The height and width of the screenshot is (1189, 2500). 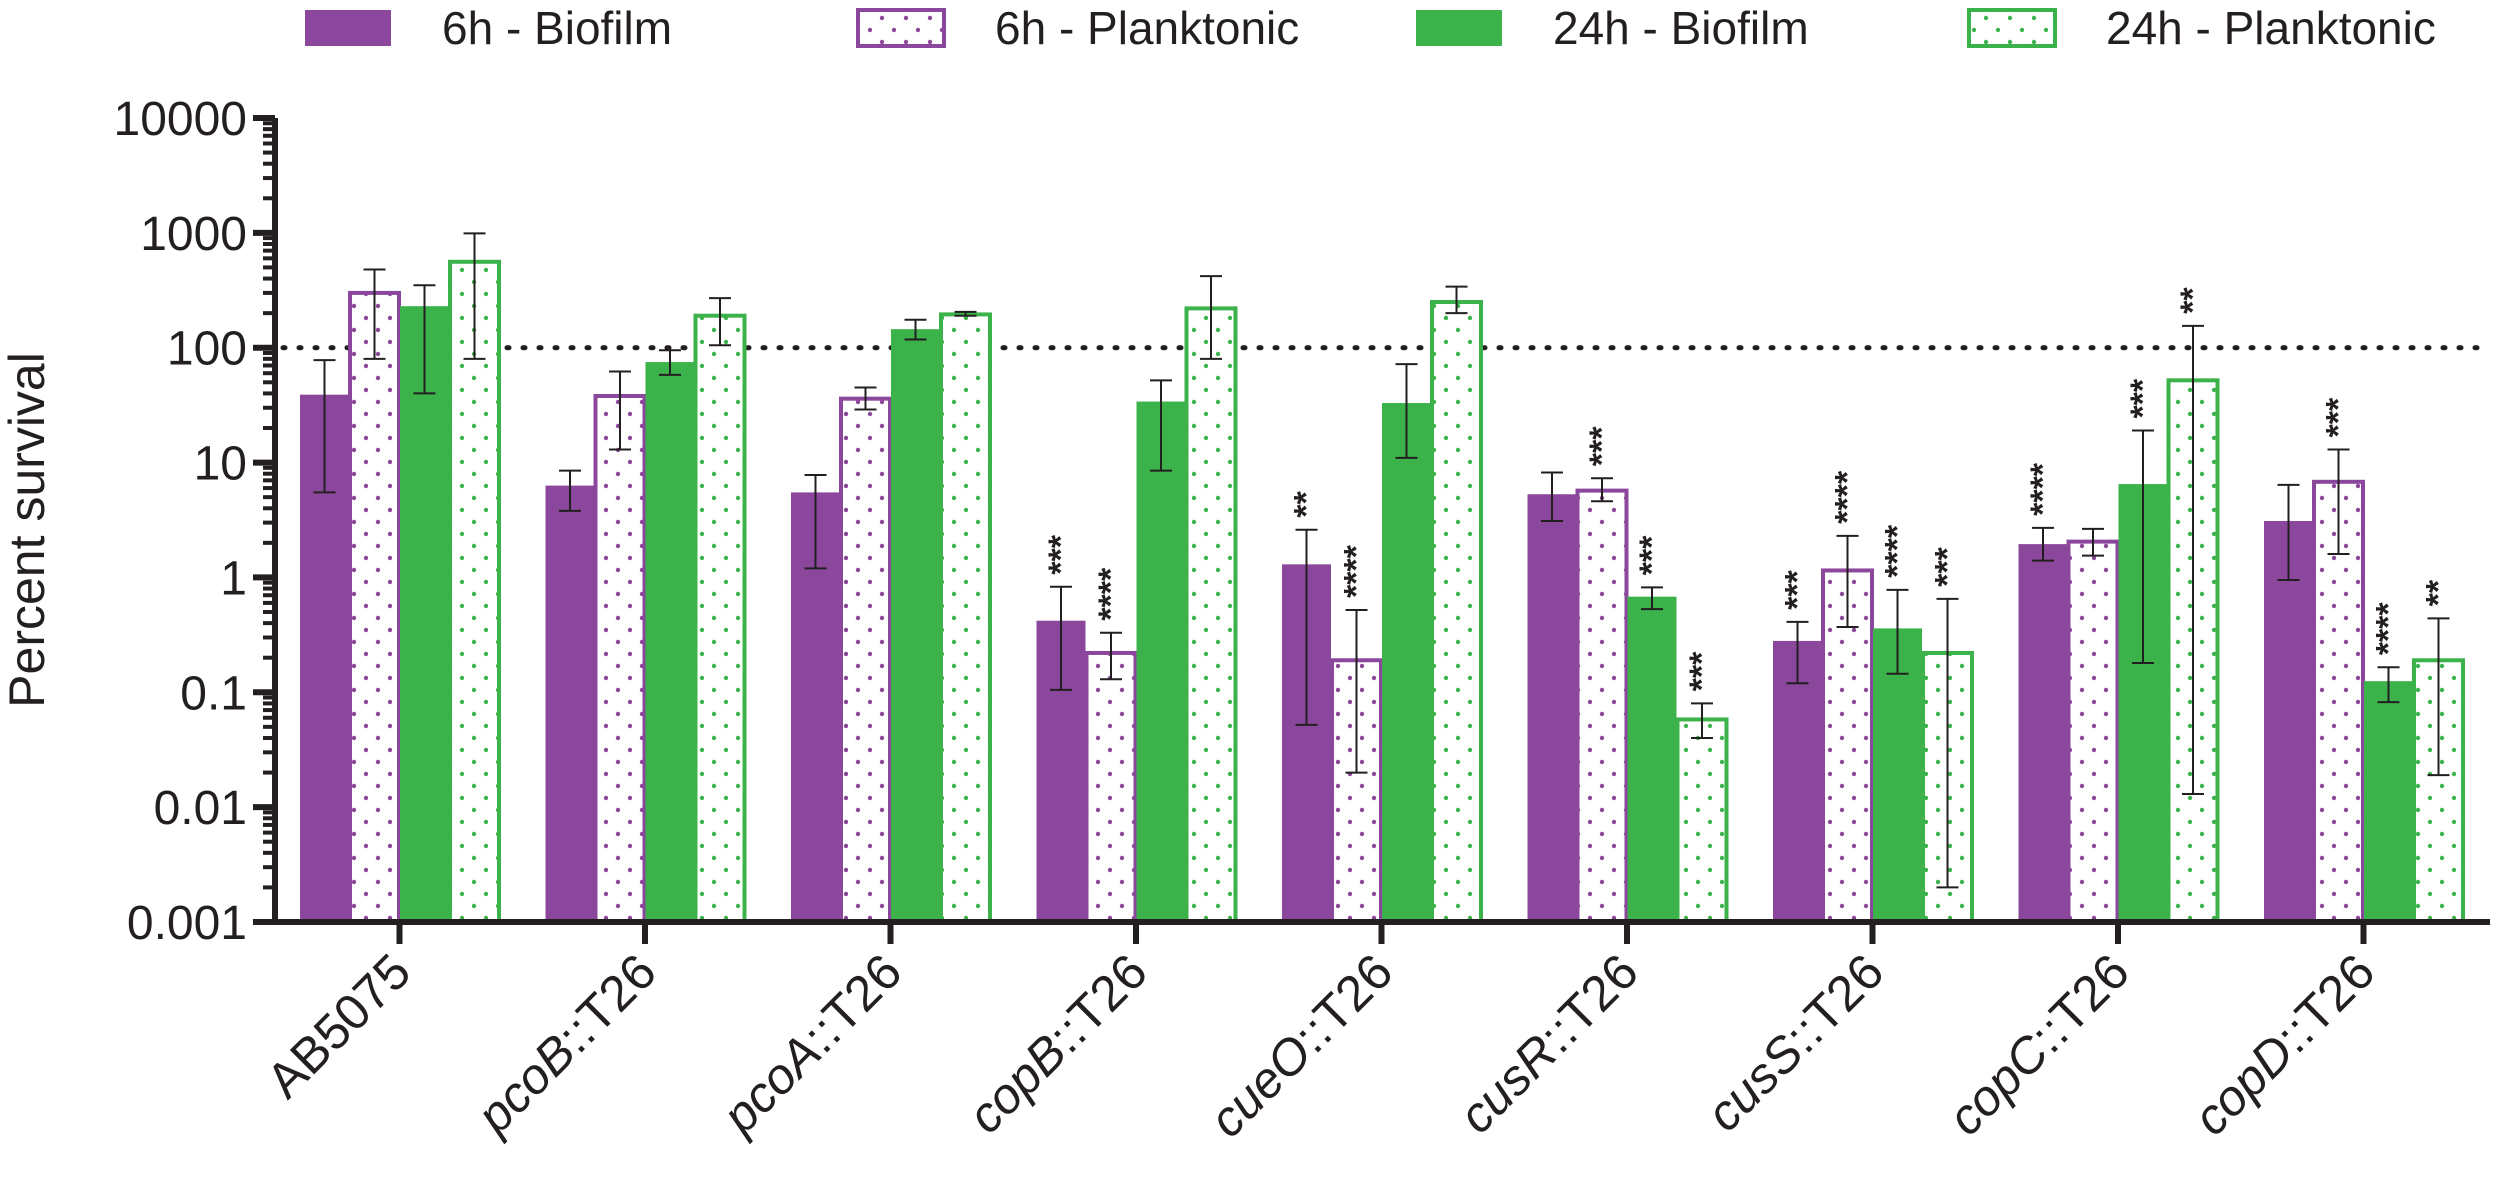 I want to click on y-tick-label: 0.01, so click(x=200, y=808).